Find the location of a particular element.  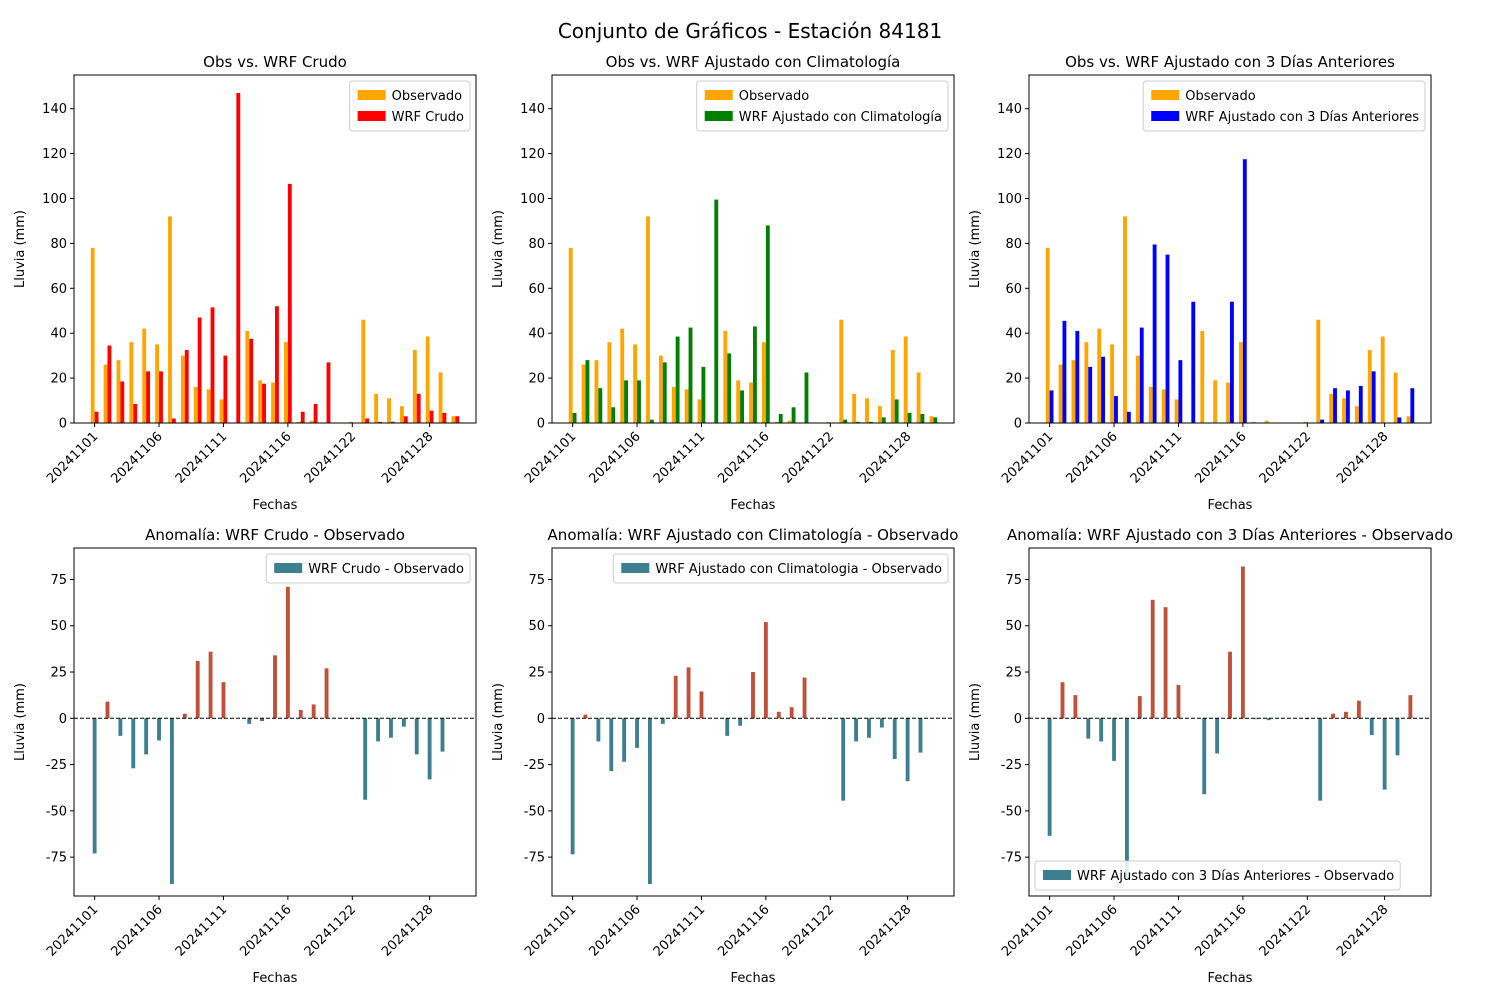

y-tick-label: 20 is located at coordinates (58, 379).